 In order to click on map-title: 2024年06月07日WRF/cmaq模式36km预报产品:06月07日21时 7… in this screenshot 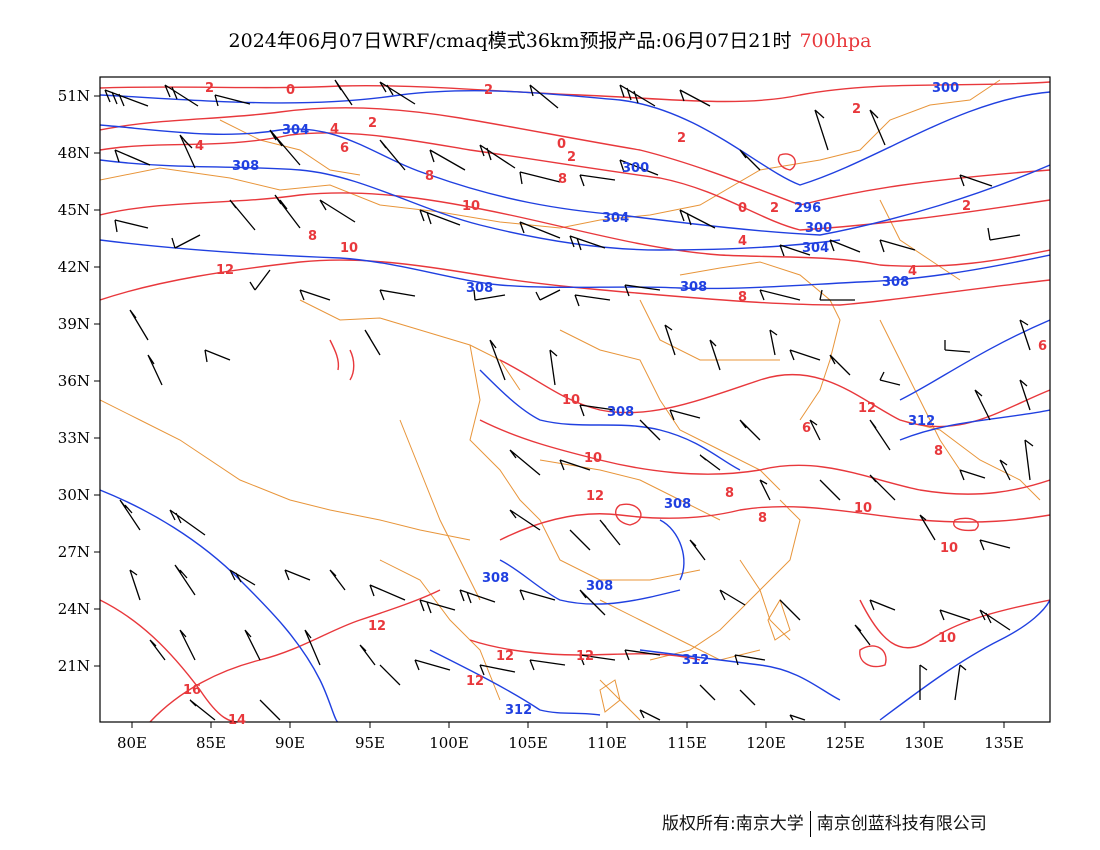, I will do `click(550, 39)`.